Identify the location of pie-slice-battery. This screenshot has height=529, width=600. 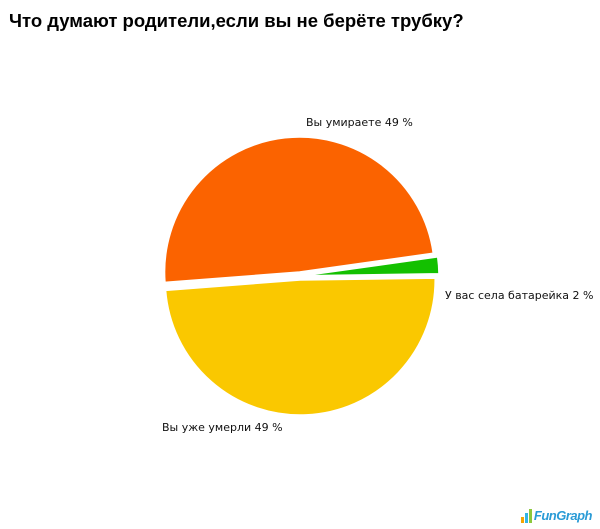
(371, 266).